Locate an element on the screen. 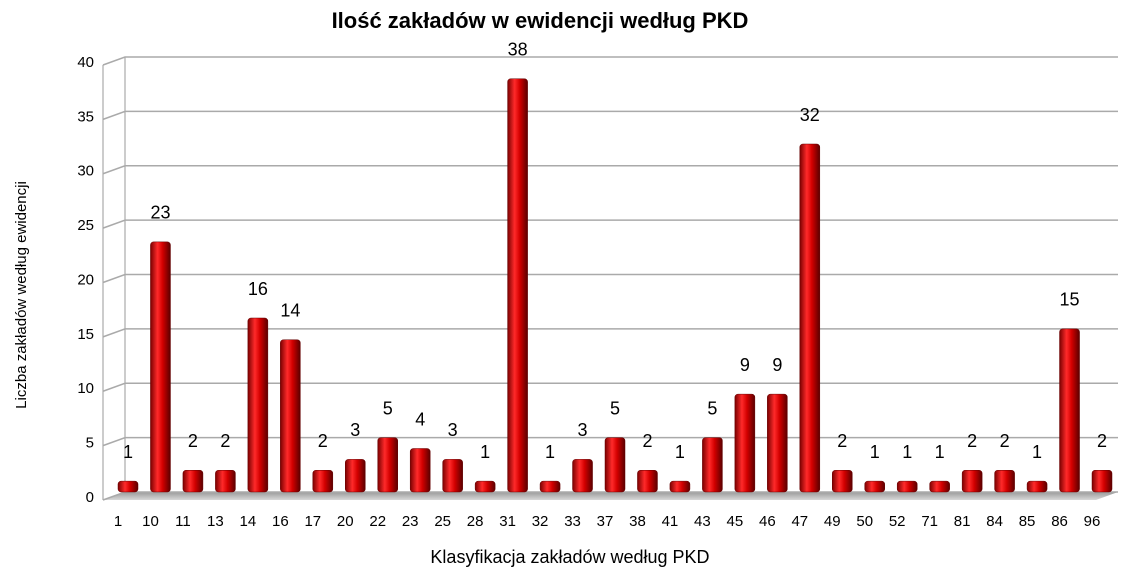 The height and width of the screenshot is (572, 1127). x-tick-label: 10 is located at coordinates (150, 521).